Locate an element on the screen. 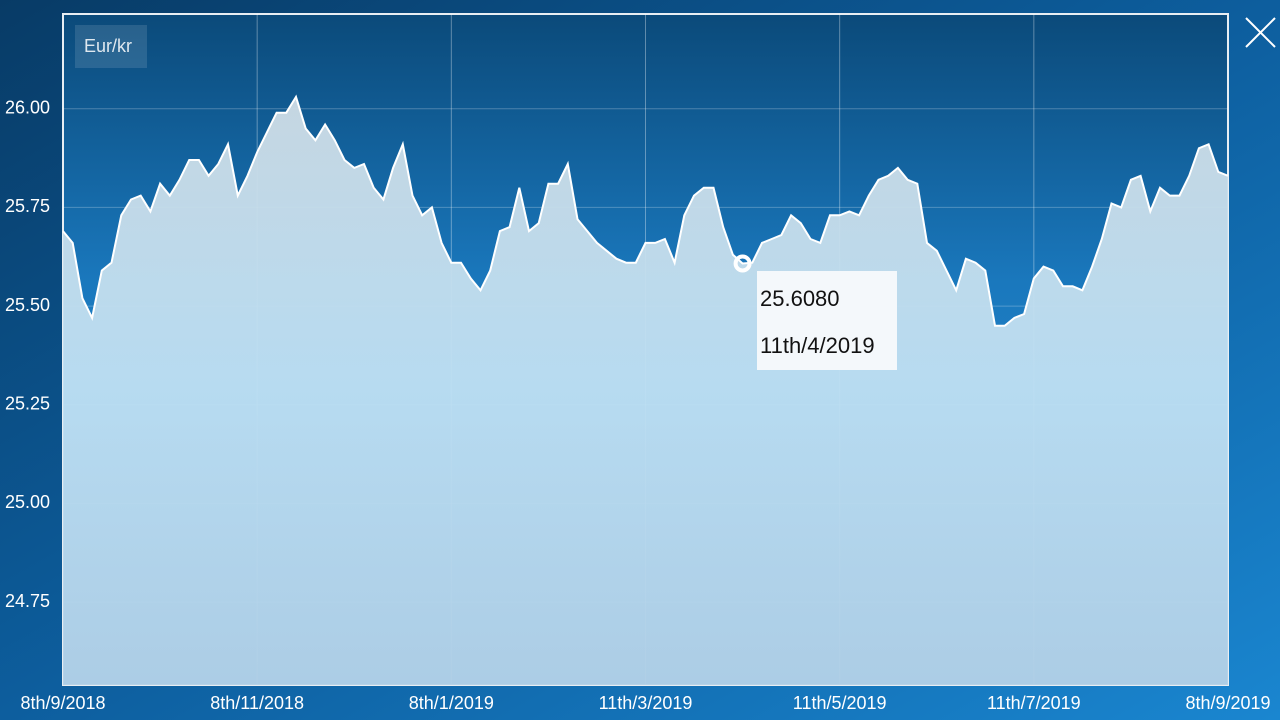 The height and width of the screenshot is (720, 1280). y-tick-label: 25.25 is located at coordinates (27, 404).